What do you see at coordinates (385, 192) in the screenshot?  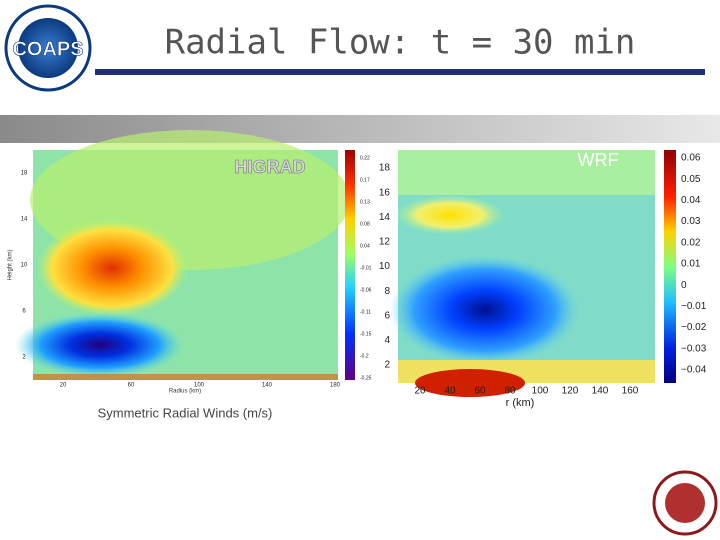 I see `y-tick-label: 16` at bounding box center [385, 192].